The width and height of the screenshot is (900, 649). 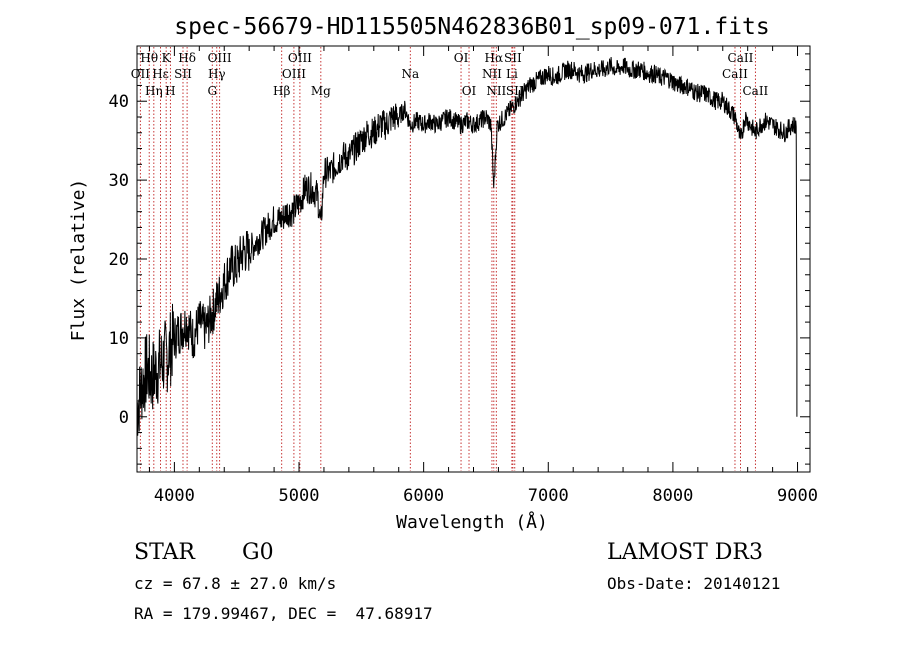 What do you see at coordinates (149, 58) in the screenshot?
I see `line-label: Hθ` at bounding box center [149, 58].